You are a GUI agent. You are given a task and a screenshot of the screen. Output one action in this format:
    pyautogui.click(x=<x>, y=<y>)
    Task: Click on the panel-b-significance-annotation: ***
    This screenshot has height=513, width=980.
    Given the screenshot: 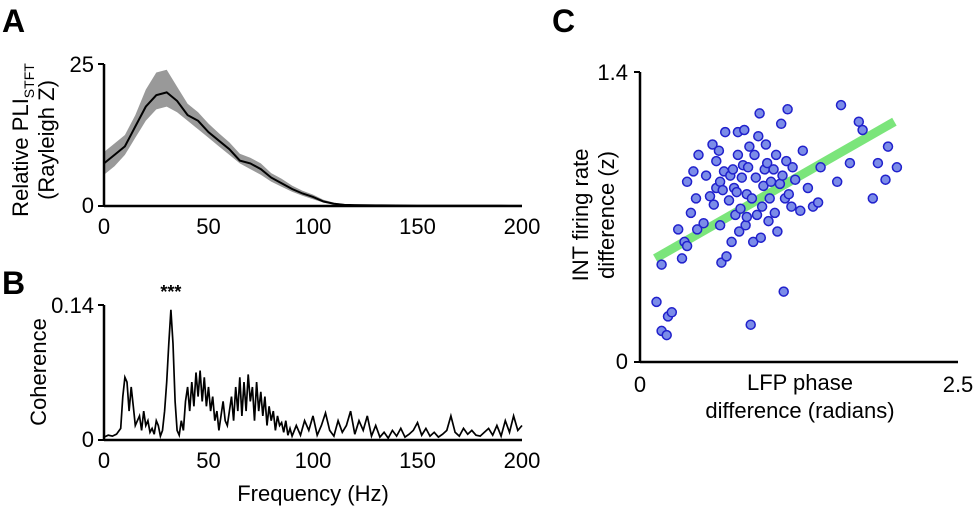 What is the action you would take?
    pyautogui.click(x=170, y=292)
    